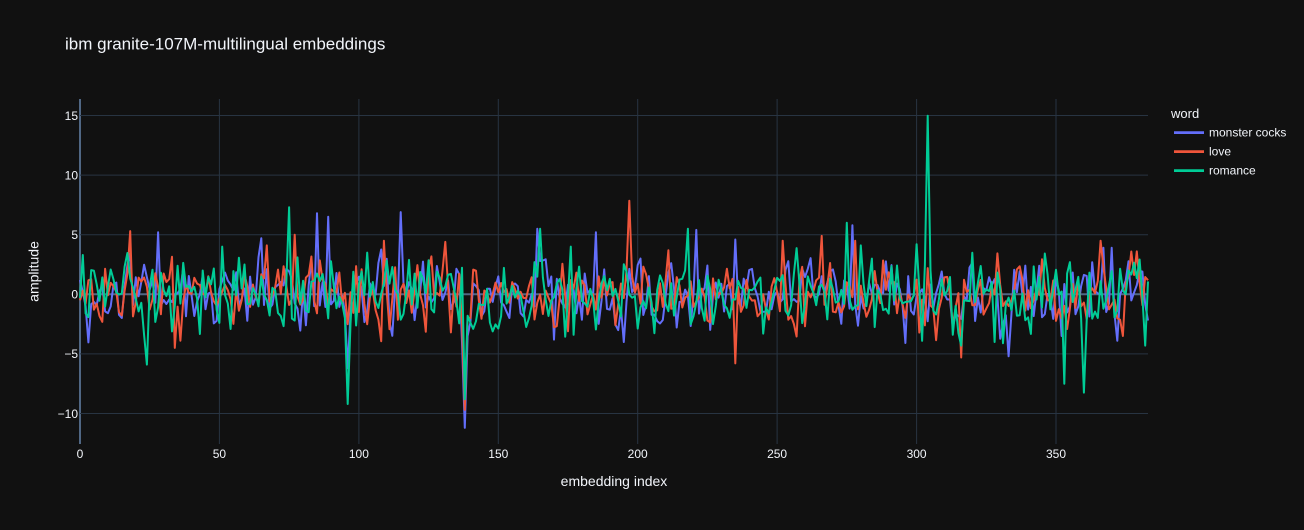 The image size is (1304, 530). What do you see at coordinates (777, 454) in the screenshot?
I see `svg-text: 250` at bounding box center [777, 454].